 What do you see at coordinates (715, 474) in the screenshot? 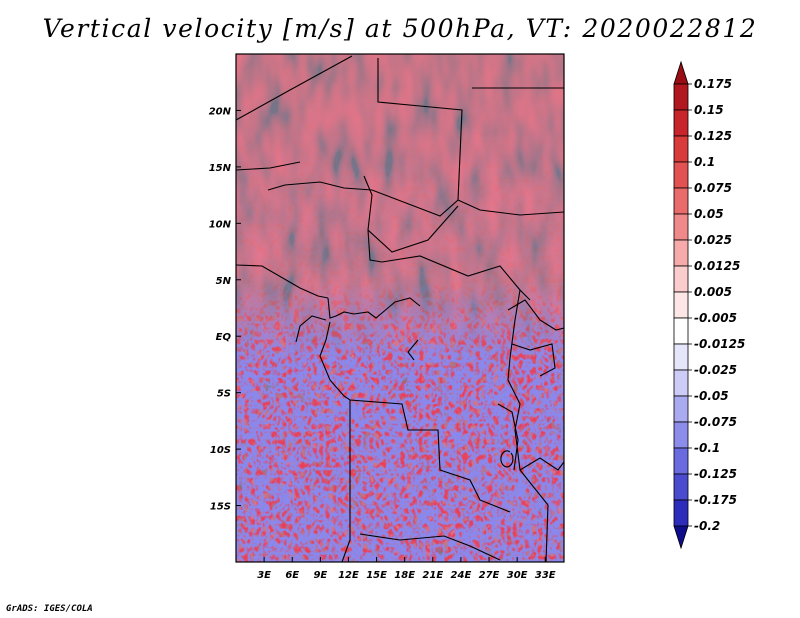
I see `colorbar-label: -0.125` at bounding box center [715, 474].